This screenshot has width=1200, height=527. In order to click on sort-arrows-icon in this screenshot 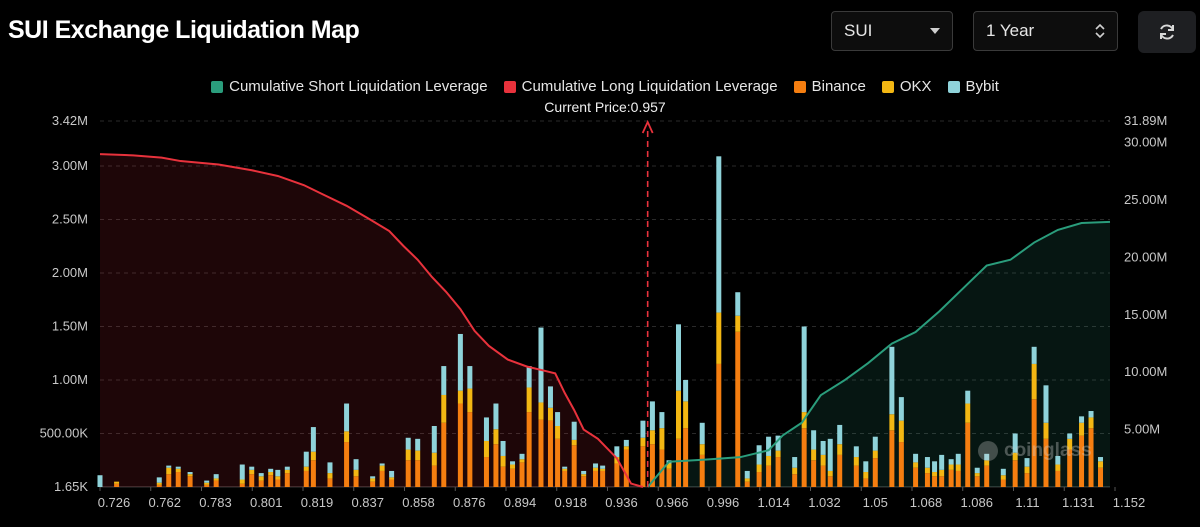, I will do `click(1100, 31)`.